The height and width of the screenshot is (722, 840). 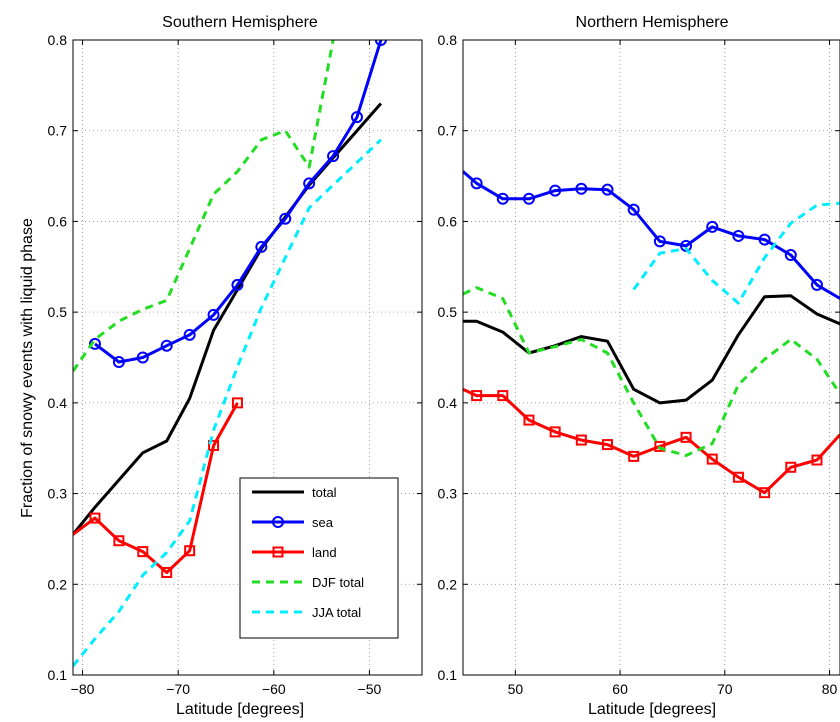 I want to click on legend-label-land: land, so click(x=324, y=552).